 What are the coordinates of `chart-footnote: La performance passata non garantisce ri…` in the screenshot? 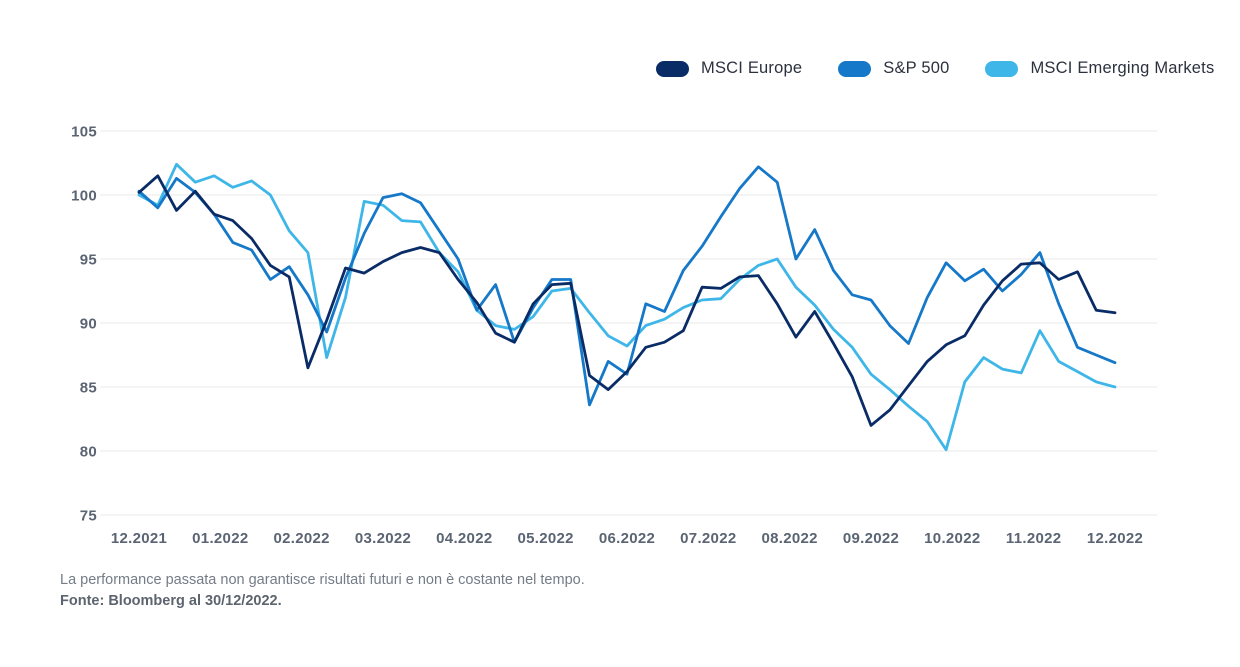 It's located at (322, 591).